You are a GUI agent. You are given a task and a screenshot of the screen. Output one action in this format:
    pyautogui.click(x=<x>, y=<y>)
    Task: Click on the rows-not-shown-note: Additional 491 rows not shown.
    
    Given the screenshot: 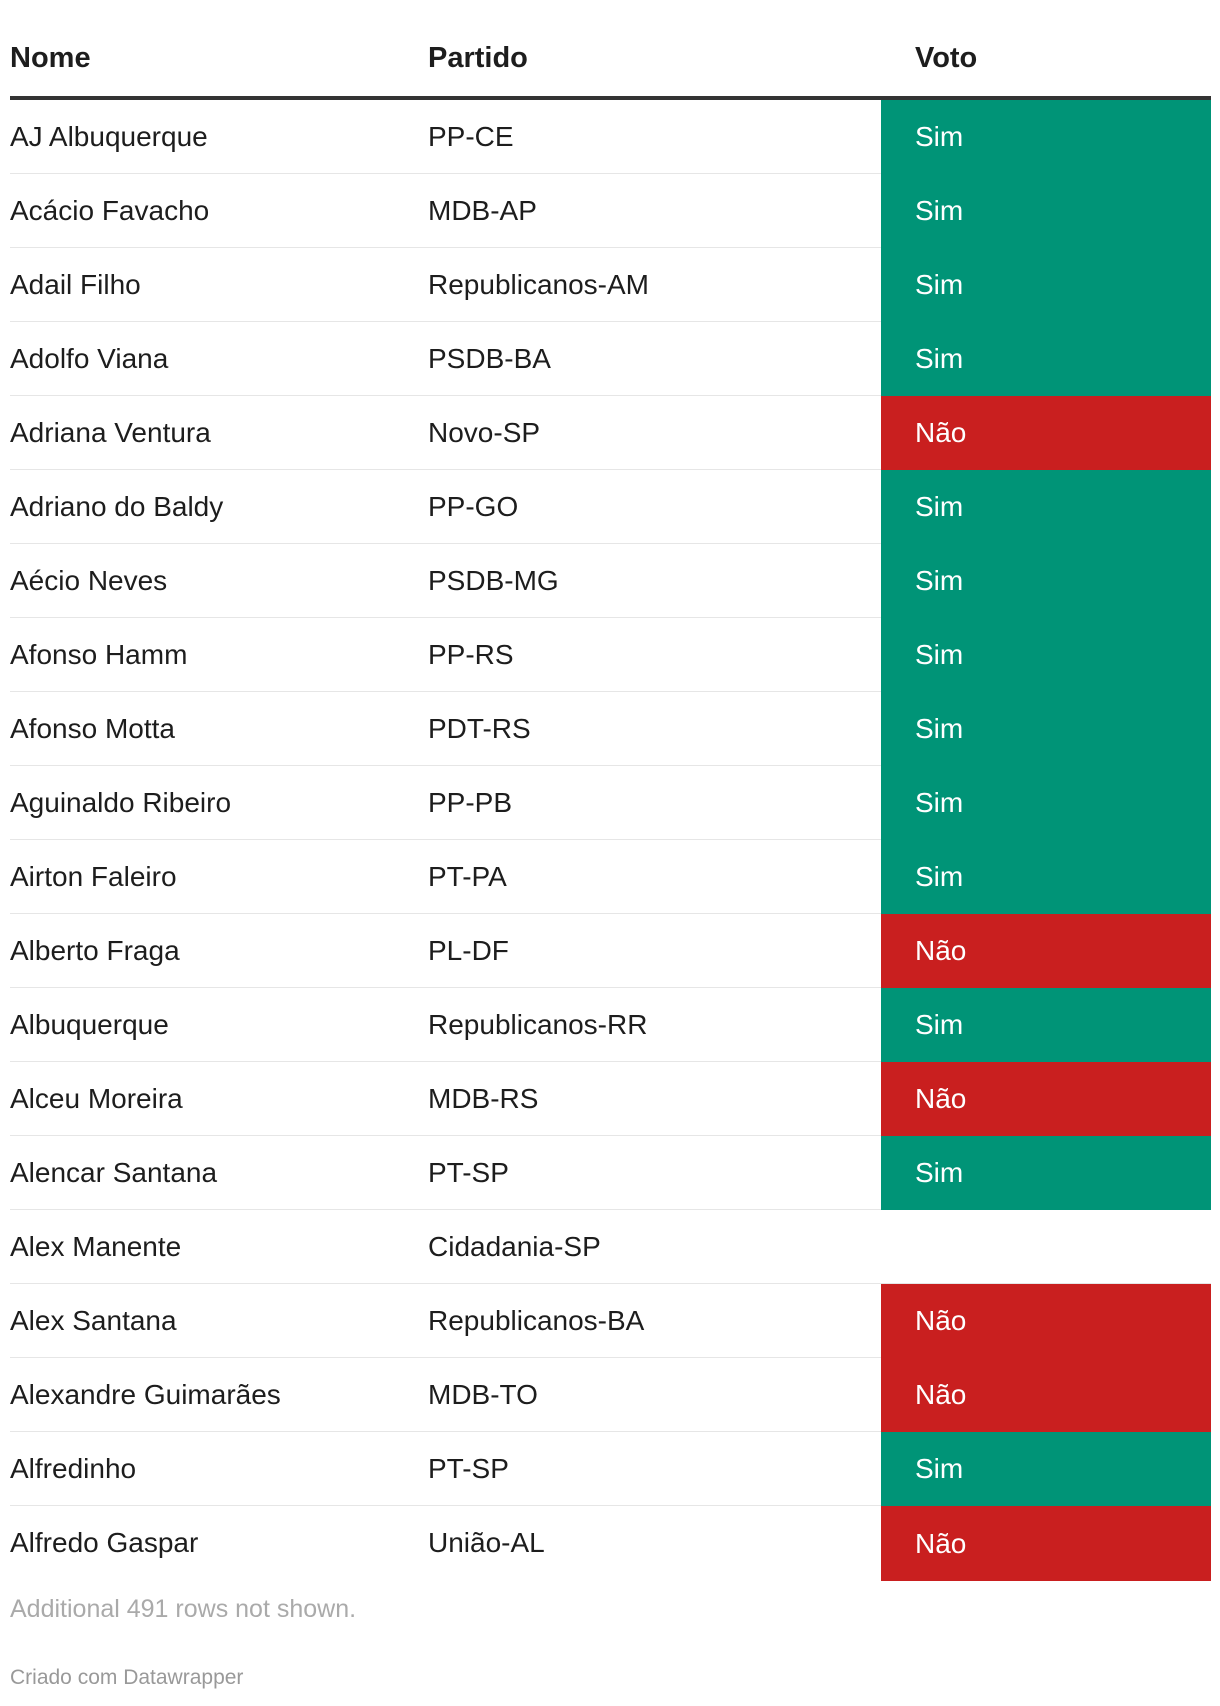 What is the action you would take?
    pyautogui.click(x=183, y=1609)
    